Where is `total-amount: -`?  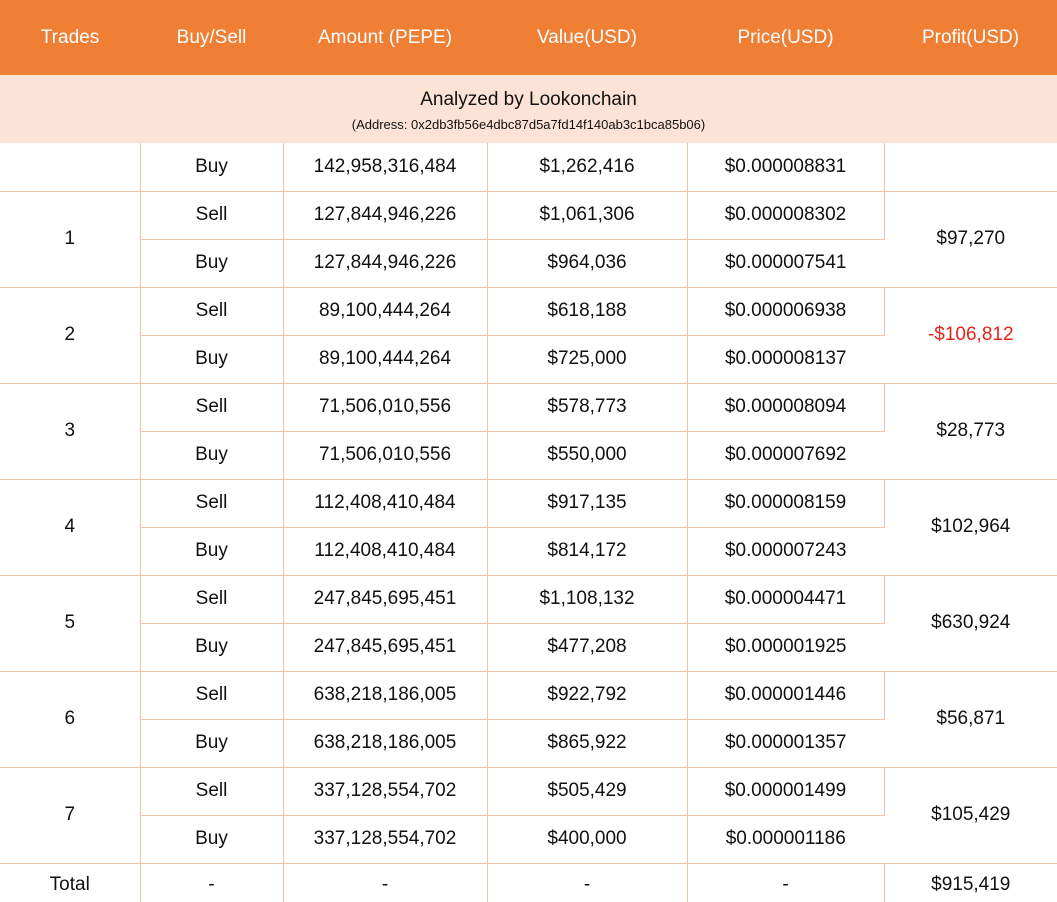 total-amount: - is located at coordinates (385, 882).